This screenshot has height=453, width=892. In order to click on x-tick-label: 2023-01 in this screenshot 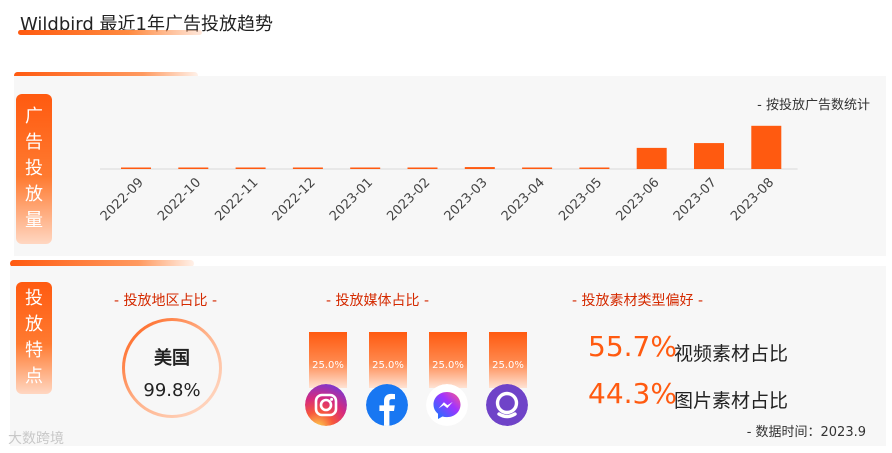, I will do `click(351, 199)`.